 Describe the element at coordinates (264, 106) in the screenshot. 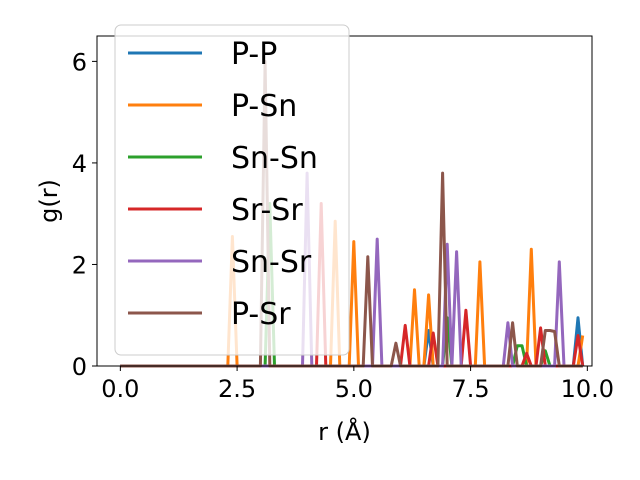

I see `legend-label: P-Sn` at that location.